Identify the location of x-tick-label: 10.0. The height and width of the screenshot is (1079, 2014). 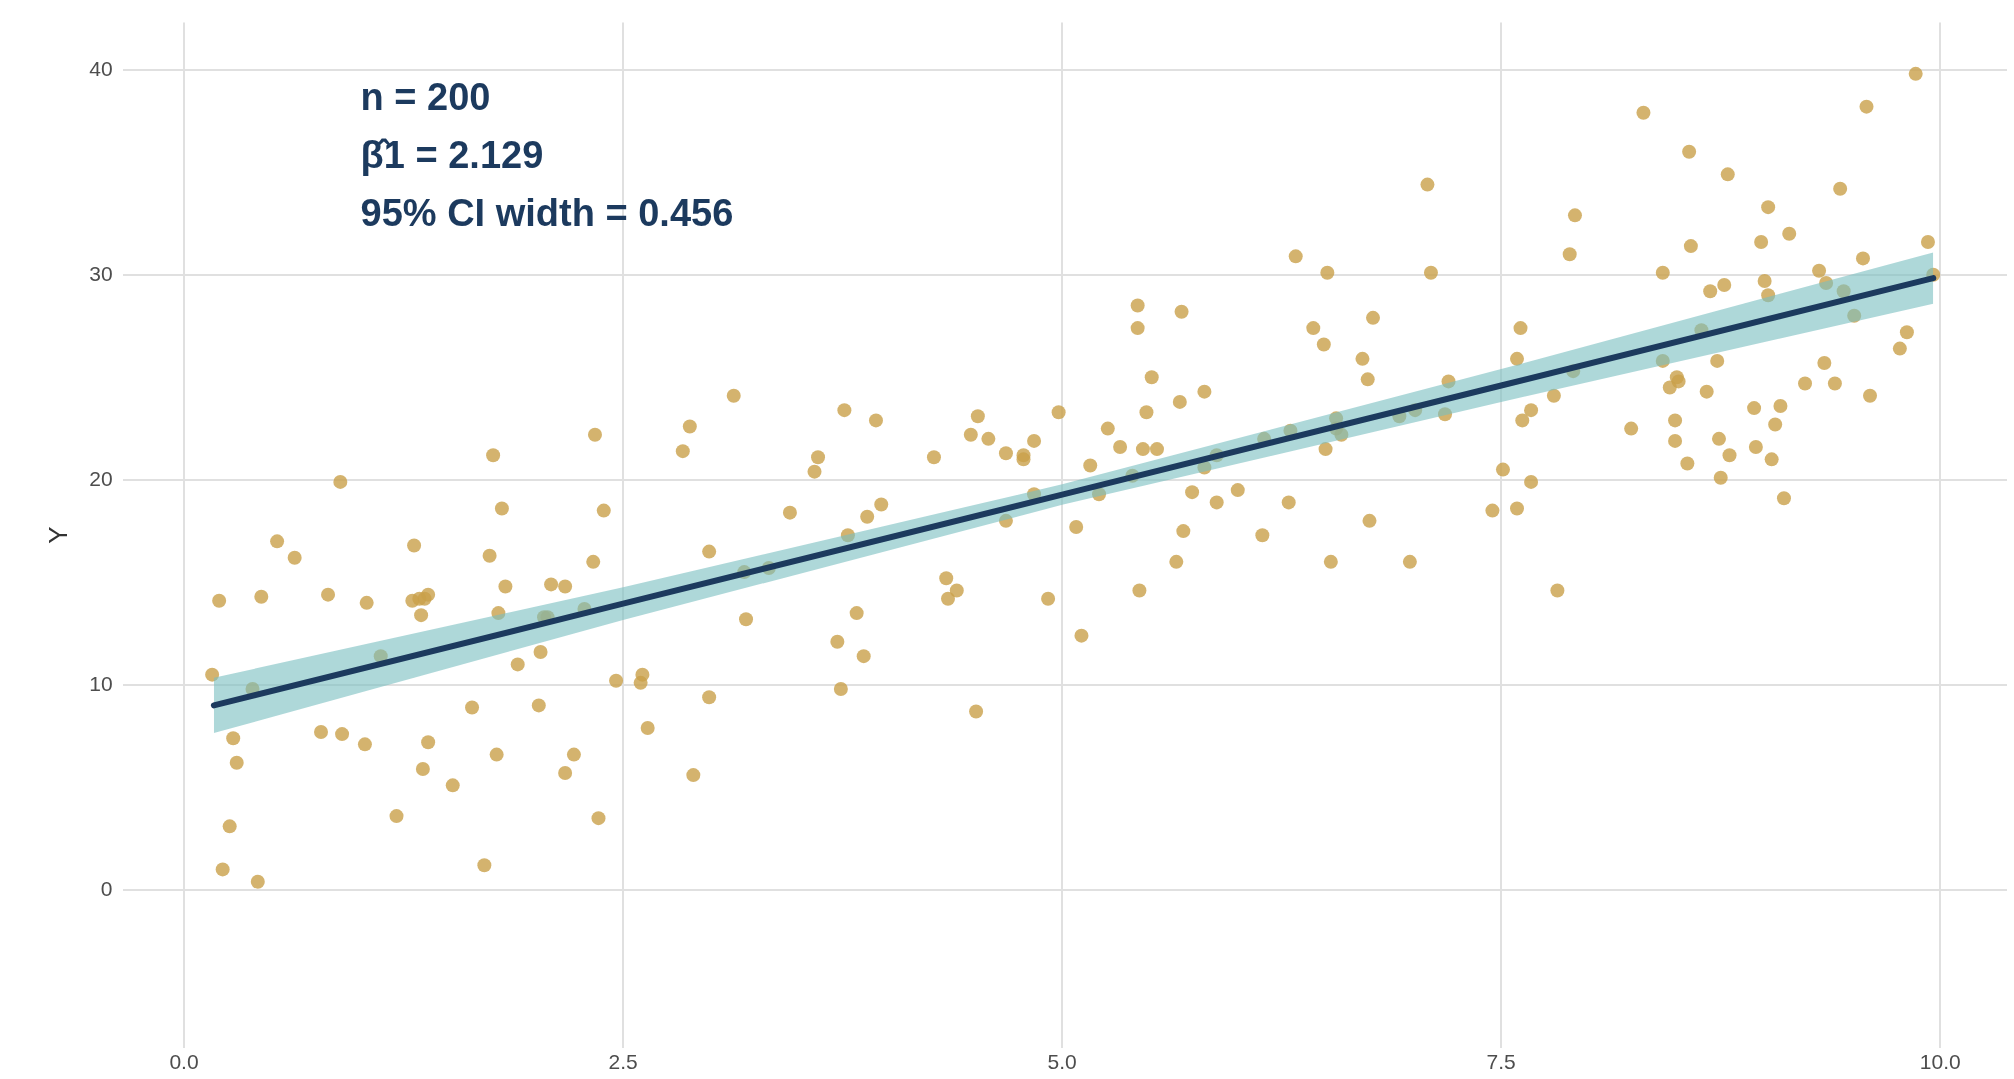
(1940, 1062).